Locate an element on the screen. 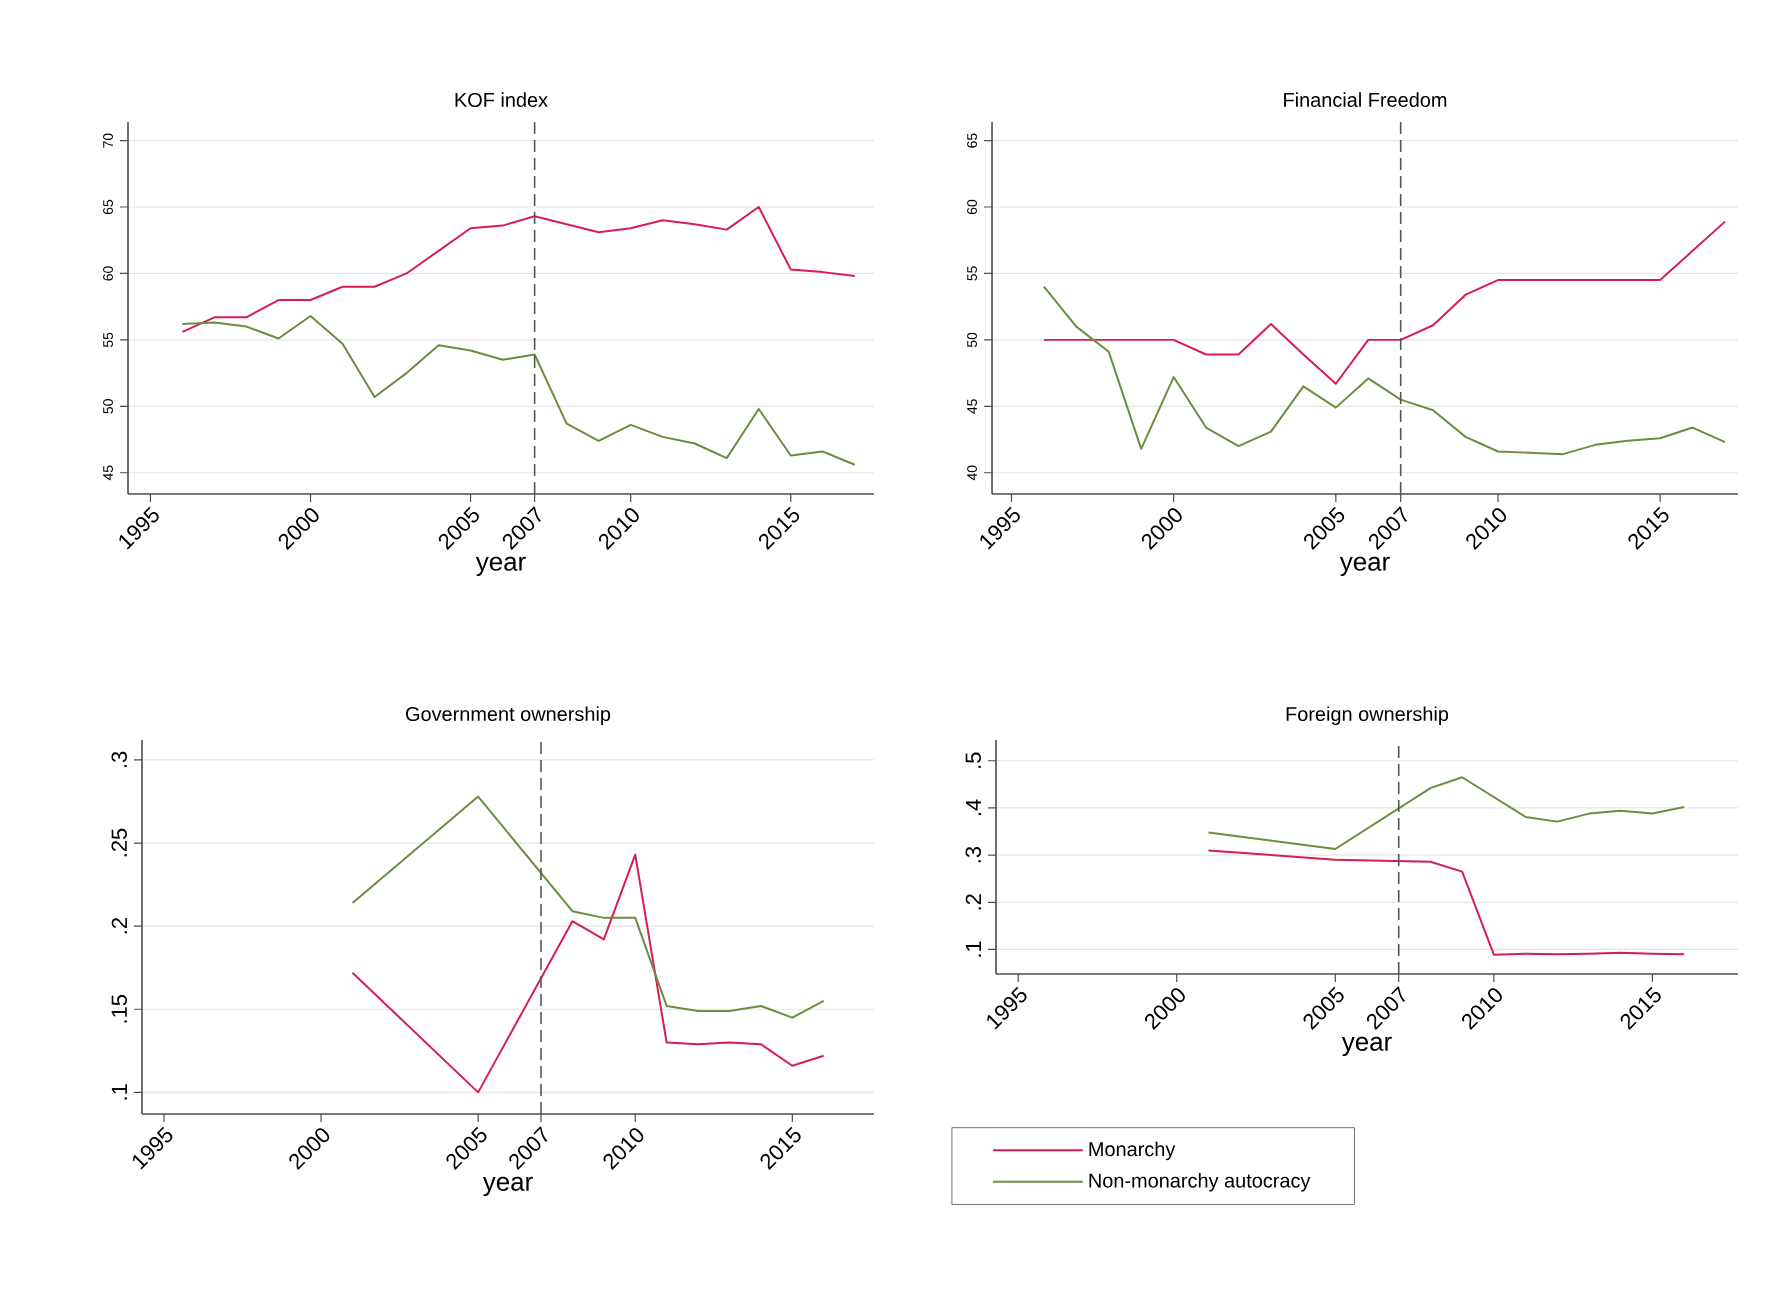  chart-title: Financial Freedom is located at coordinates (1365, 99).